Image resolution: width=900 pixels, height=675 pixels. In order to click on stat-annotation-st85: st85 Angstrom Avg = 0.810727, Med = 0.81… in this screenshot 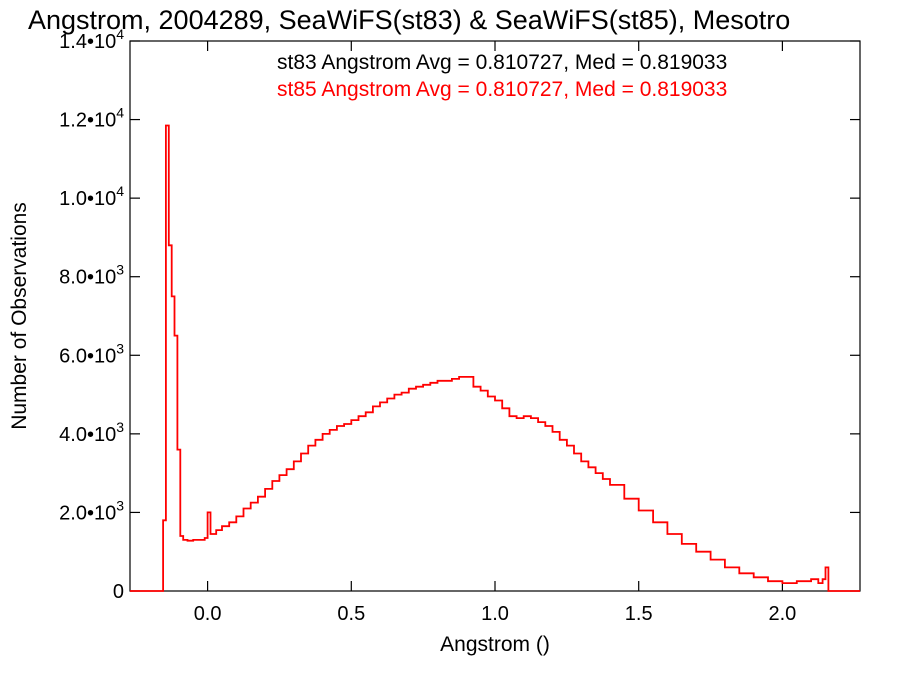, I will do `click(502, 89)`.